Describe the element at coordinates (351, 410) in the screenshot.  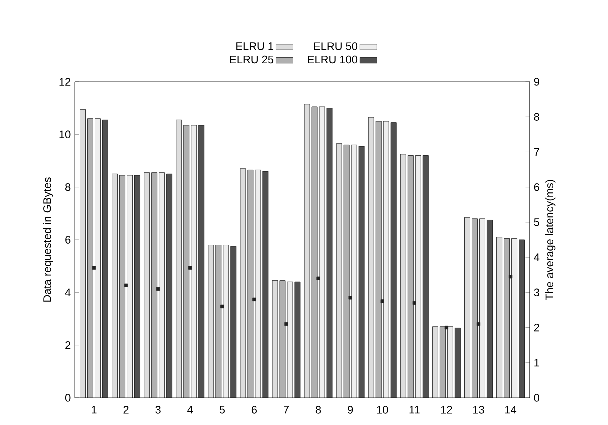
I see `x-tick-label: 9` at that location.